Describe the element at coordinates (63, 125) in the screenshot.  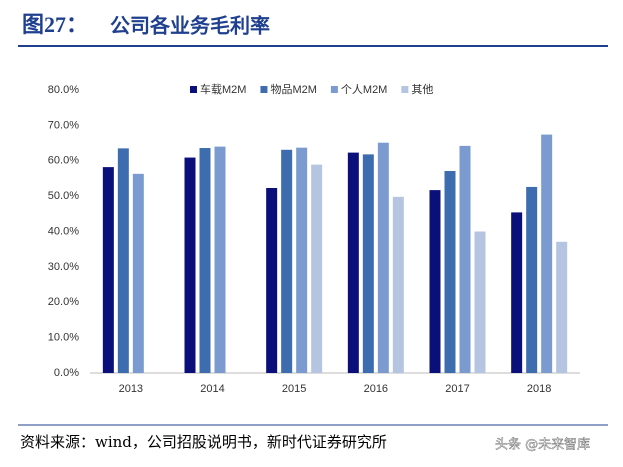
I see `y-tick-label: 70.0%` at that location.